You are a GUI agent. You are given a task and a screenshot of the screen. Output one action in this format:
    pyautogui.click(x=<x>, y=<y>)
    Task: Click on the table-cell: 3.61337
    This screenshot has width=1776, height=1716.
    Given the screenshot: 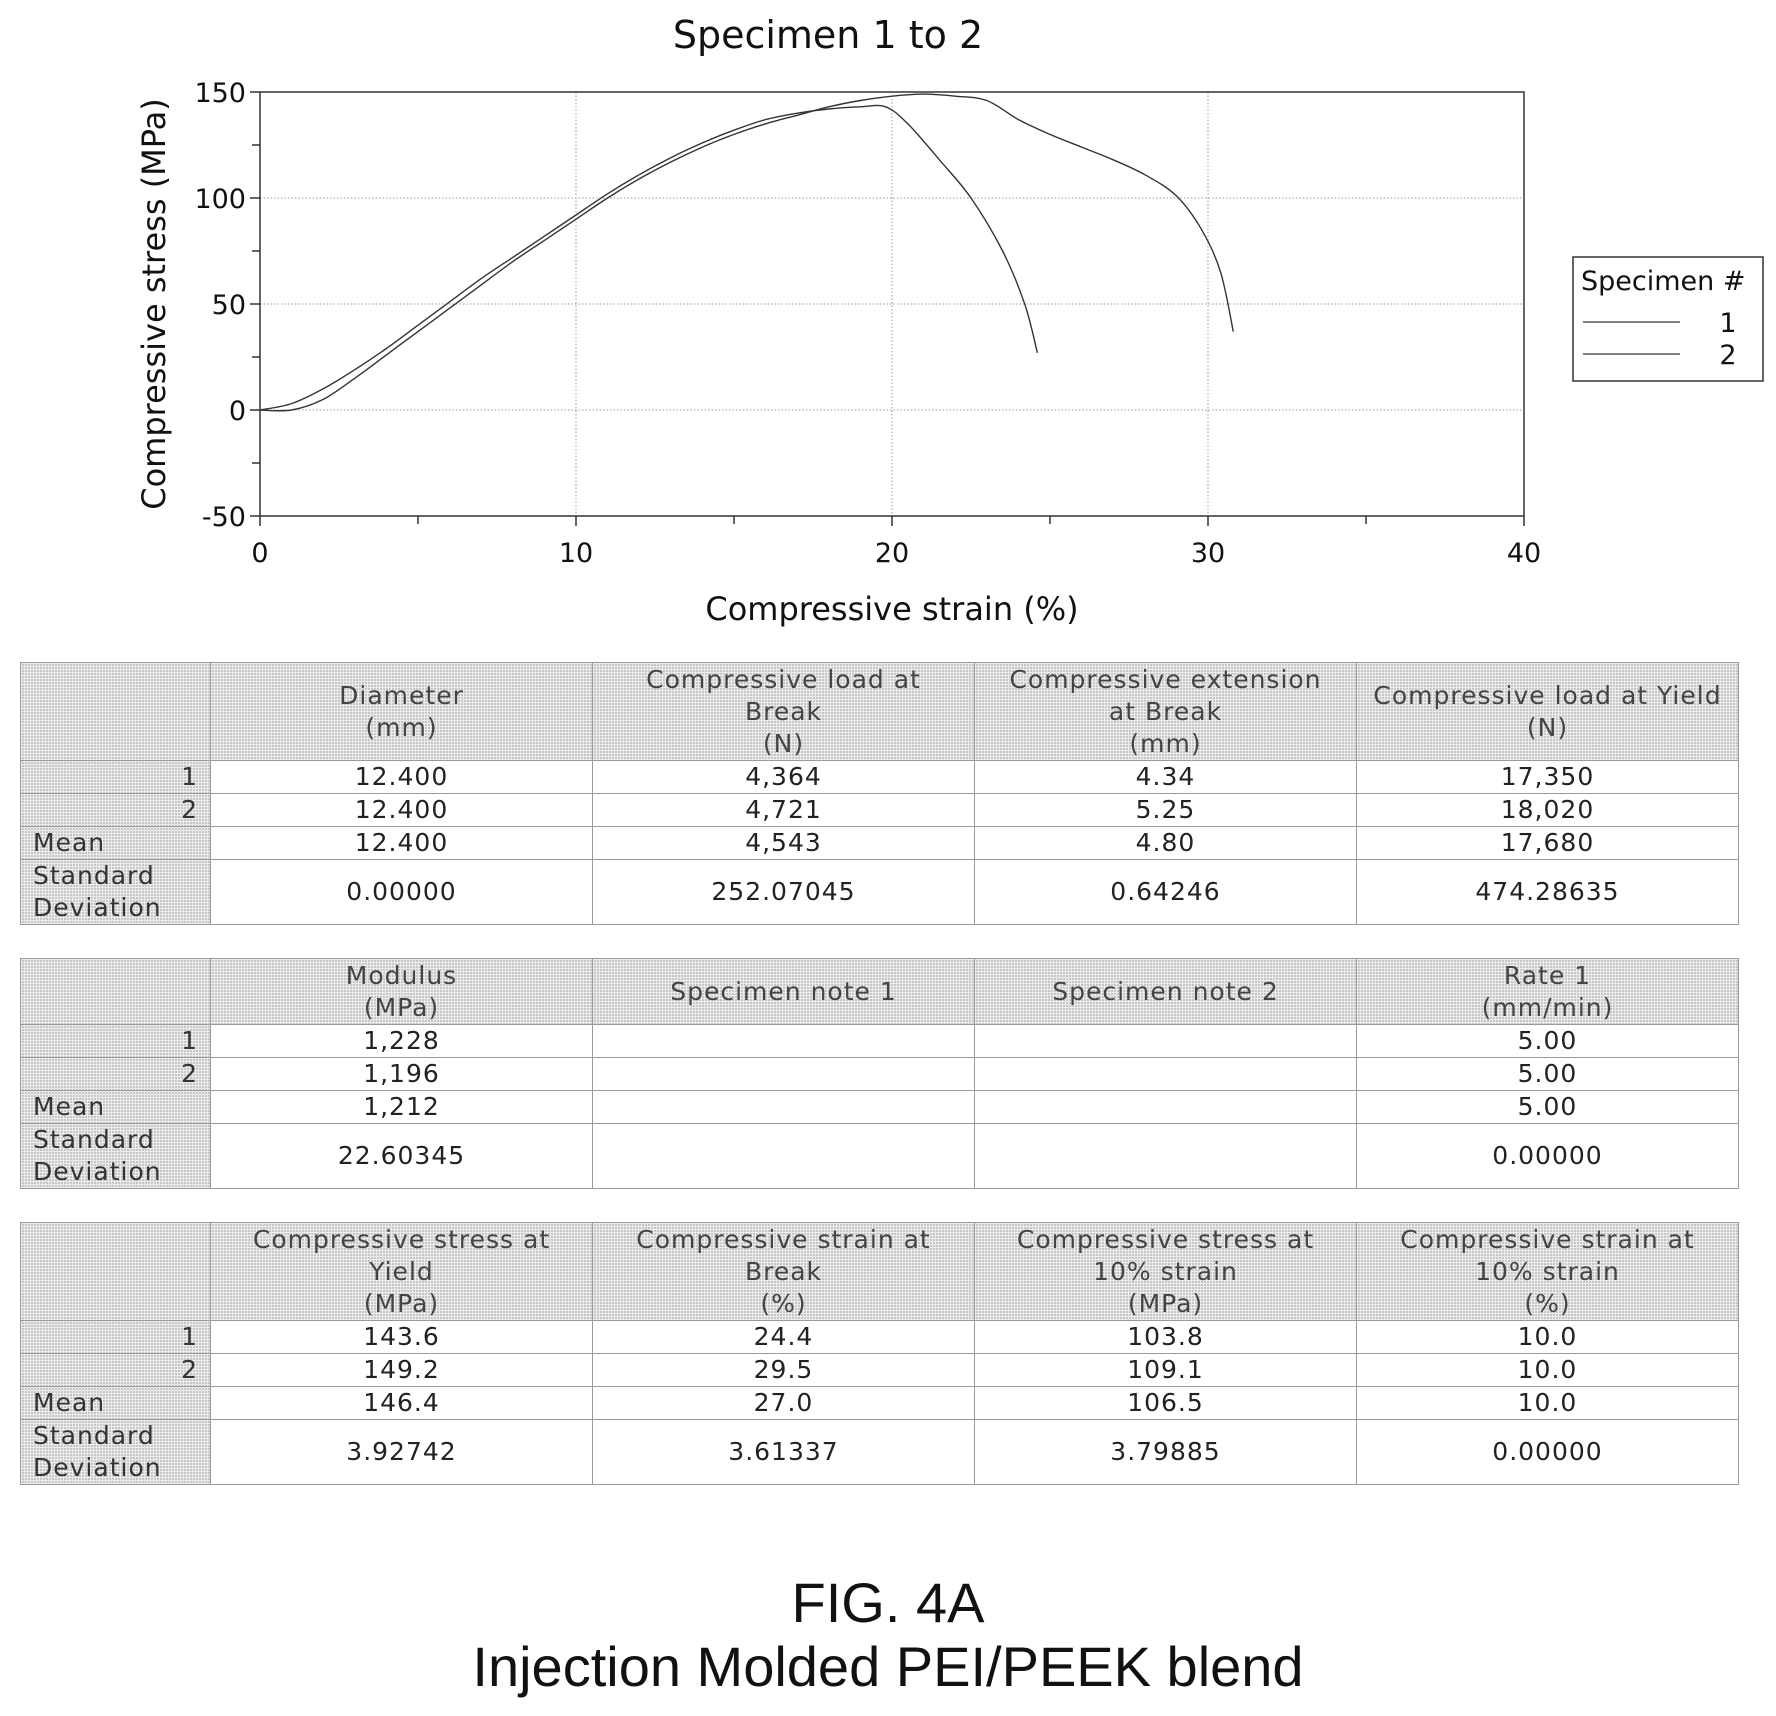 What is the action you would take?
    pyautogui.click(x=783, y=1452)
    